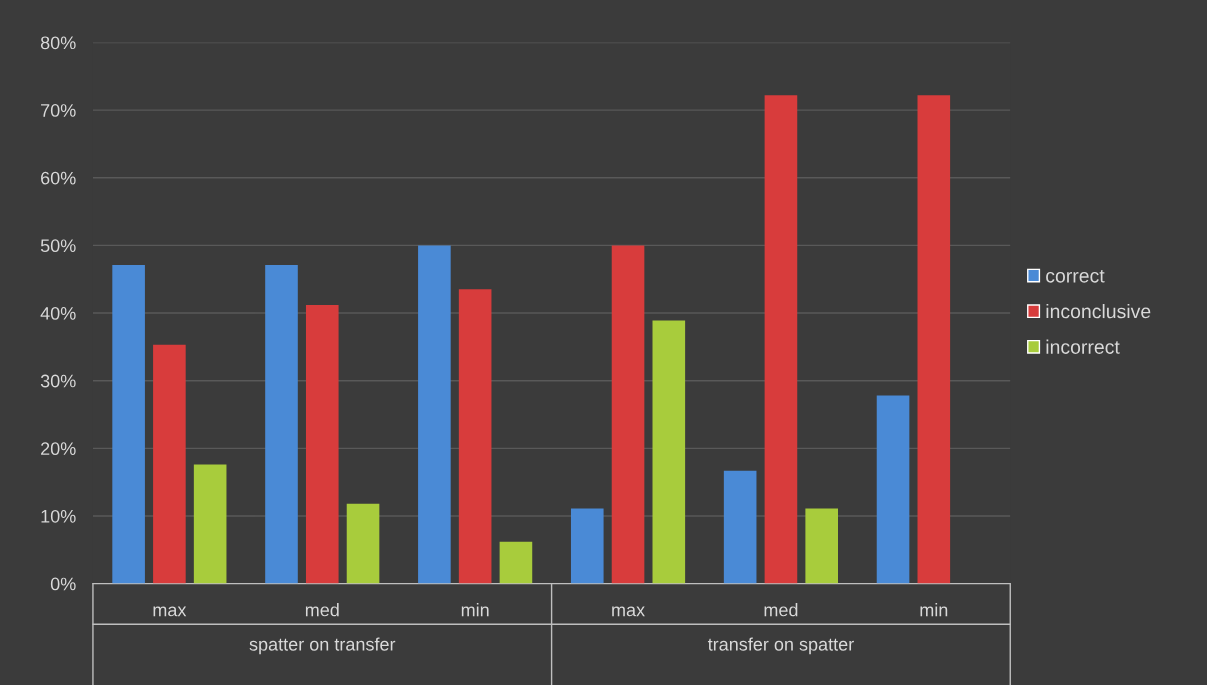 The image size is (1207, 685). Describe the element at coordinates (58, 313) in the screenshot. I see `y-tick-label: 40%` at that location.